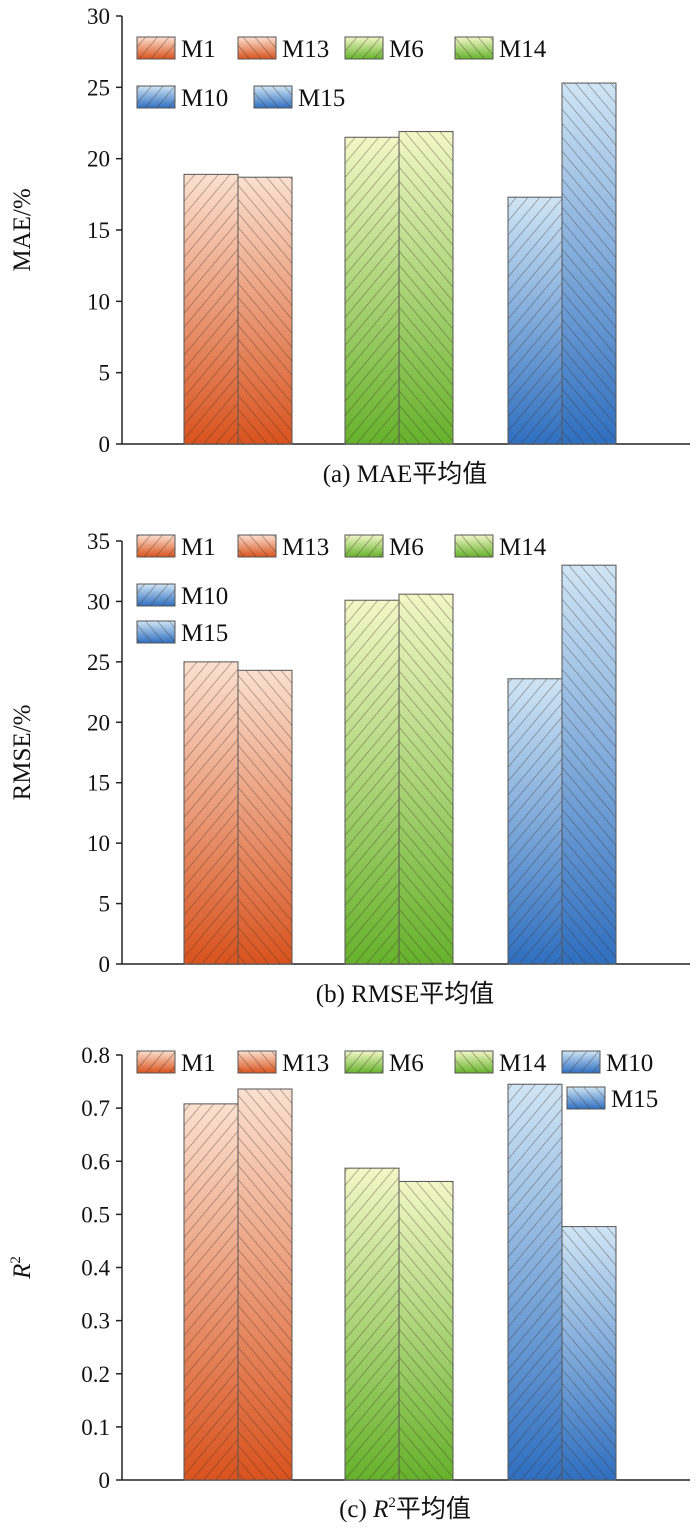 Image resolution: width=700 pixels, height=1536 pixels. I want to click on y-axis-label: RMSE/%, so click(22, 753).